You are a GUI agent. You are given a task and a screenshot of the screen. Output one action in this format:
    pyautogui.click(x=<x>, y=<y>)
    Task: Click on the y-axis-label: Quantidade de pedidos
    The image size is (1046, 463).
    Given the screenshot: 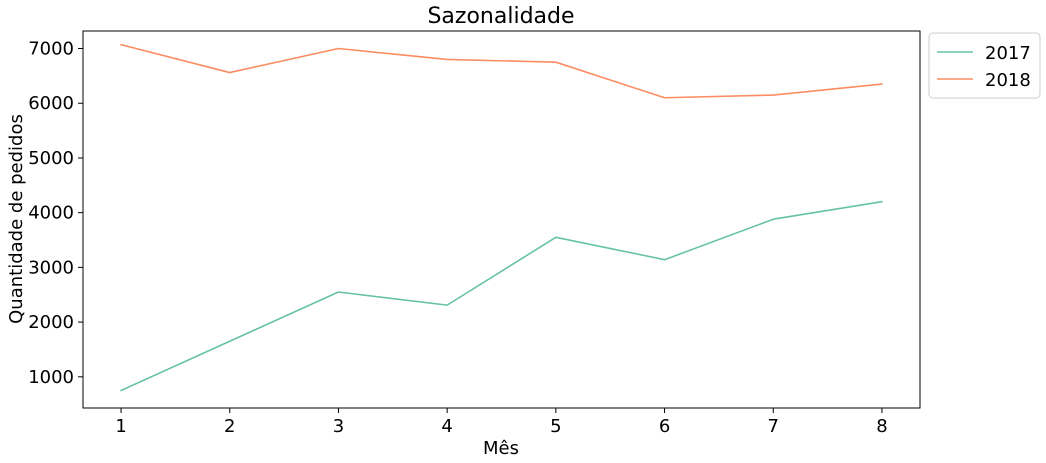 What is the action you would take?
    pyautogui.click(x=16, y=219)
    